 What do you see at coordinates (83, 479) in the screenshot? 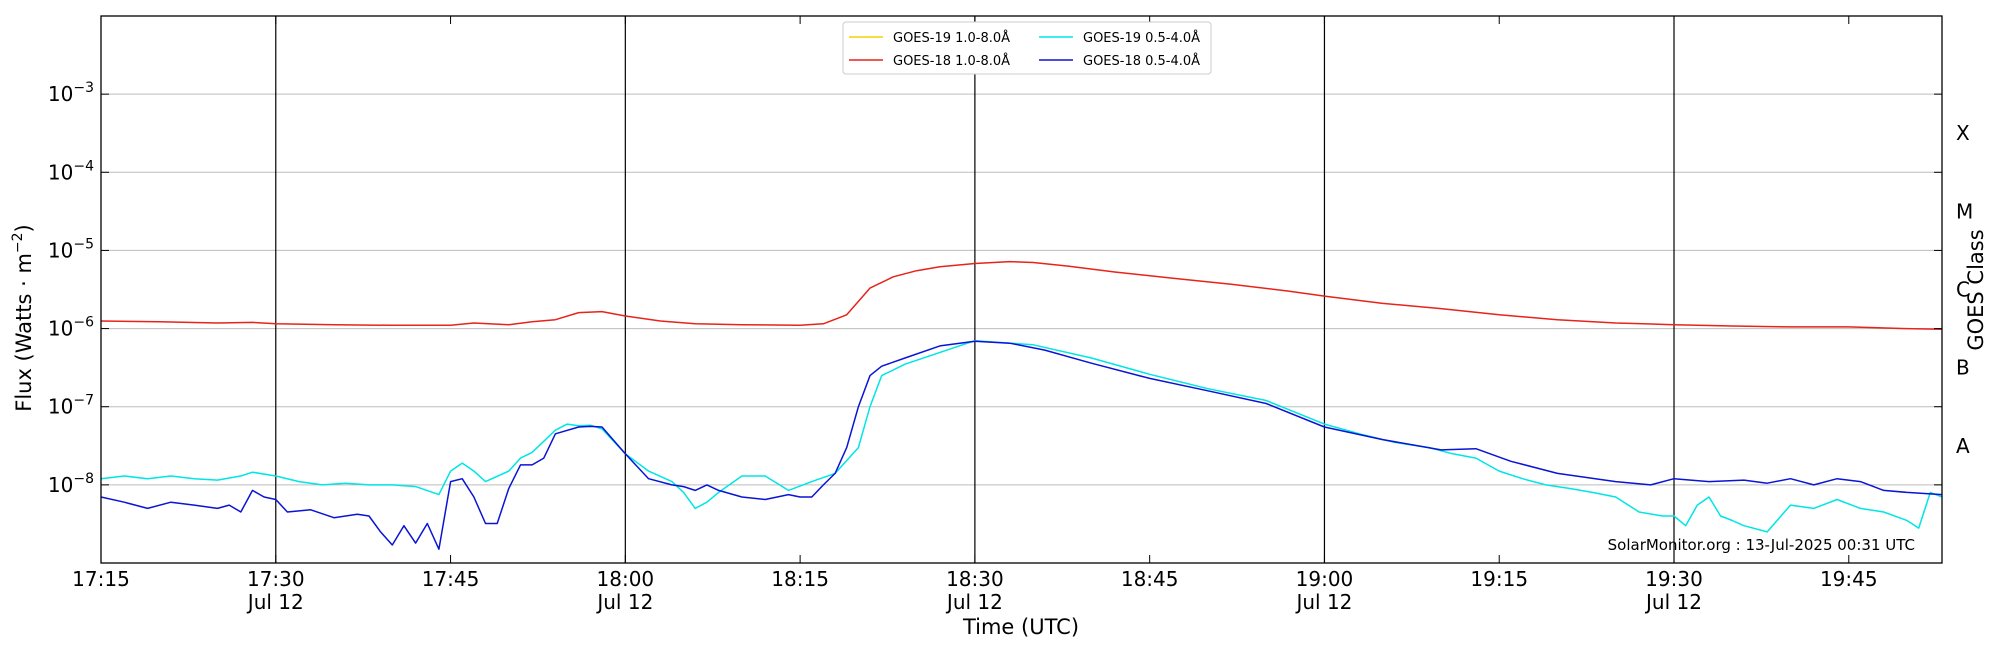
I see `y-tick-exp-0: −8` at bounding box center [83, 479].